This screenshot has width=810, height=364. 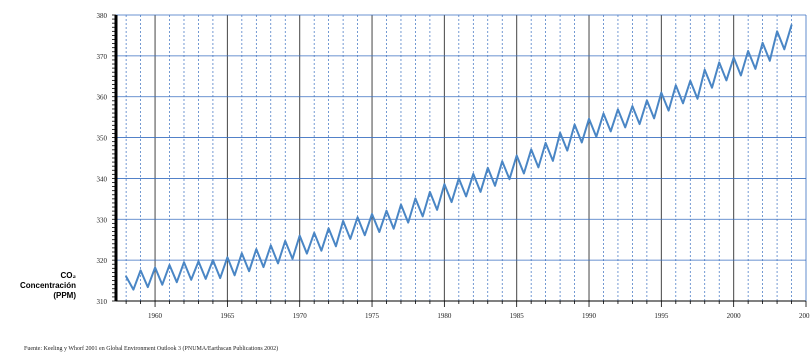 I want to click on y-tick-label: 370, so click(x=102, y=57).